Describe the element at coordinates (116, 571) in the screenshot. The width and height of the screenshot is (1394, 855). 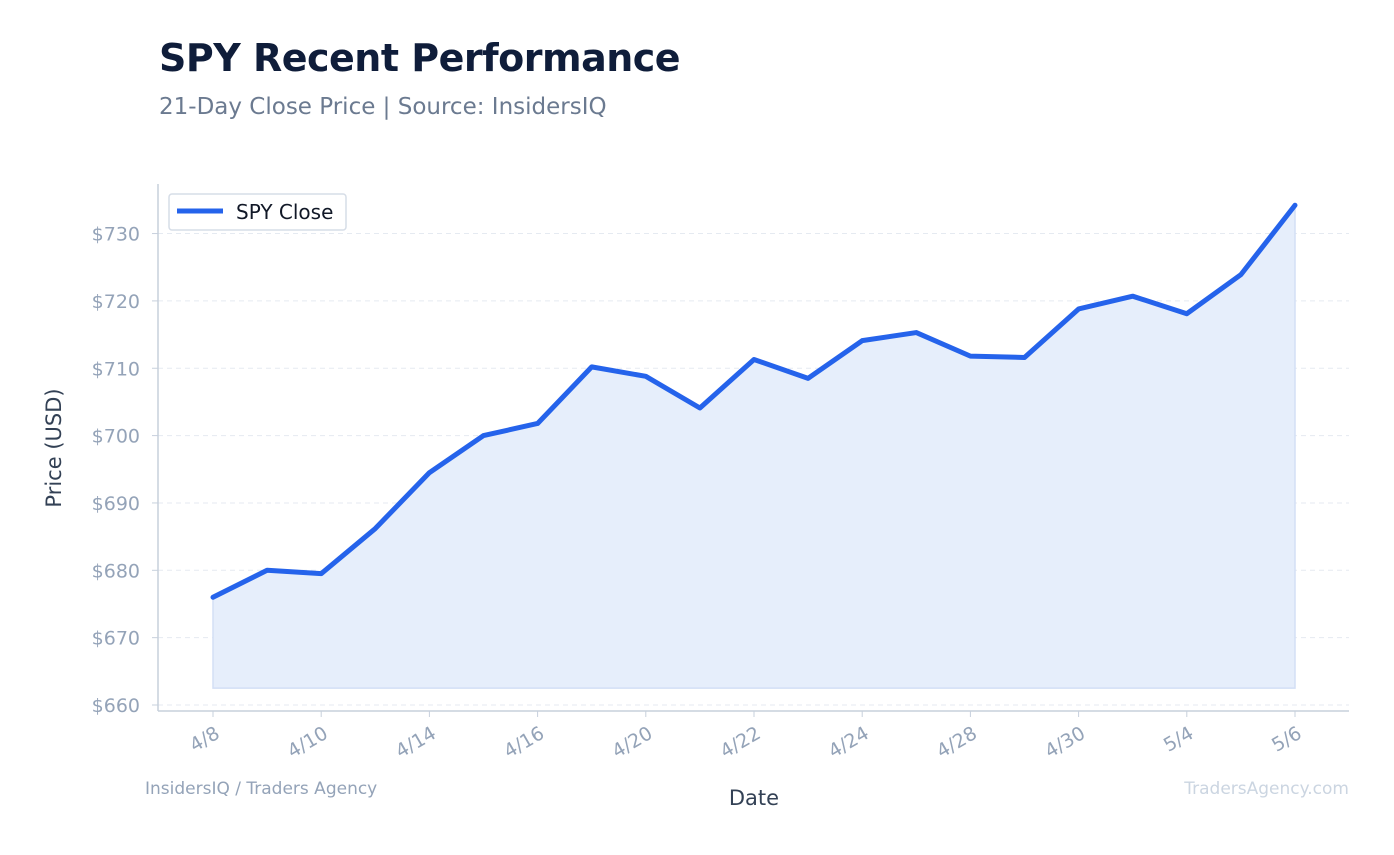
I see `y-tick-label: $680` at that location.